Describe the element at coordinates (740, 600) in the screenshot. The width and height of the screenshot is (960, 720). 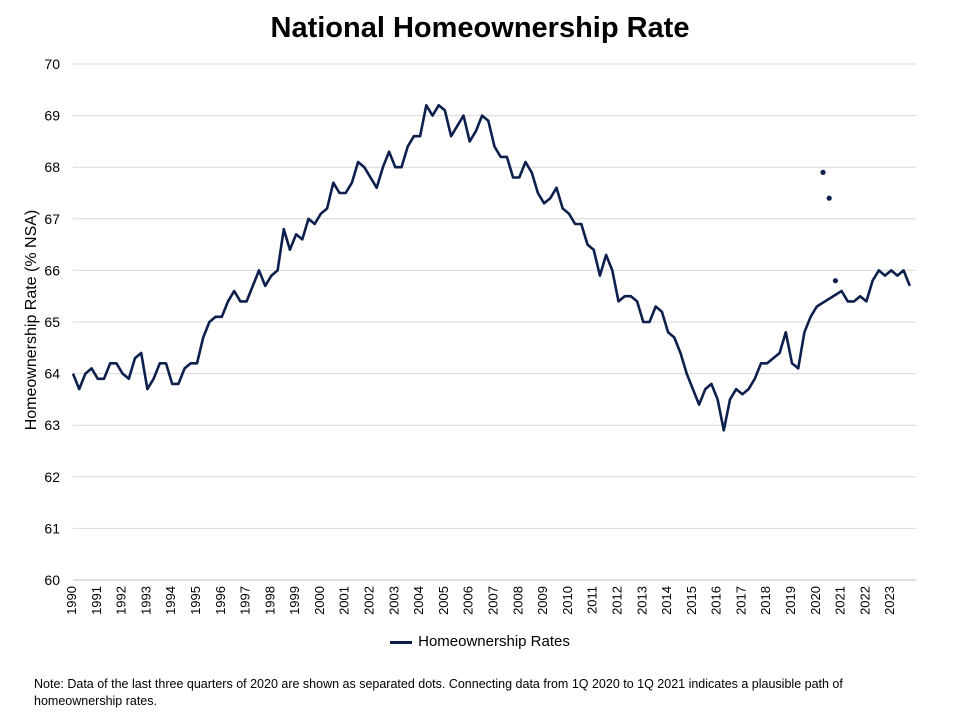
I see `x-tick-label: 2017` at that location.